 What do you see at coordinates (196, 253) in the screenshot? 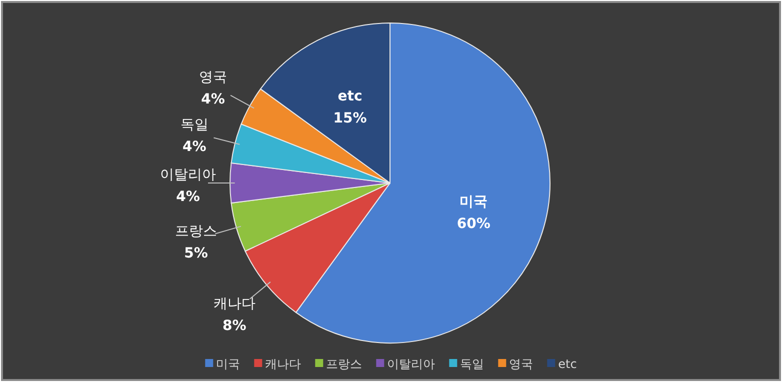
I see `data-label: 5%` at bounding box center [196, 253].